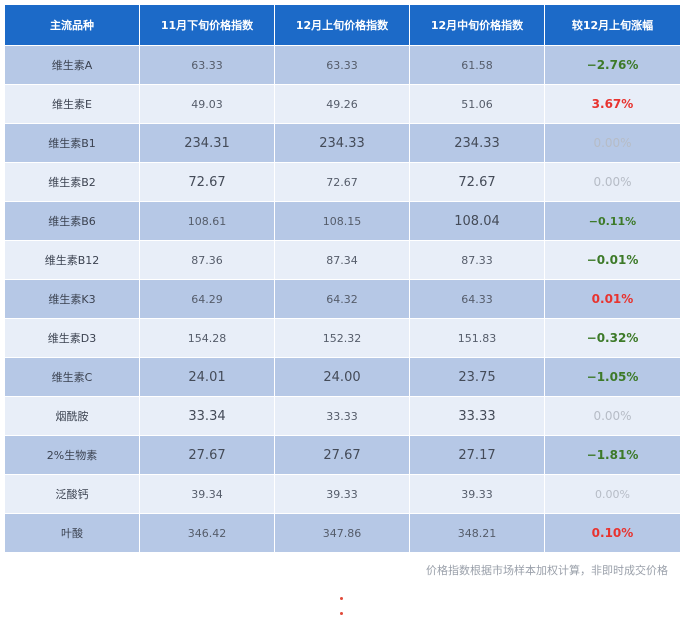 The height and width of the screenshot is (631, 684). I want to click on table-row: 维生素K3 64.29 64.32 64.33 0.01%, so click(342, 299).